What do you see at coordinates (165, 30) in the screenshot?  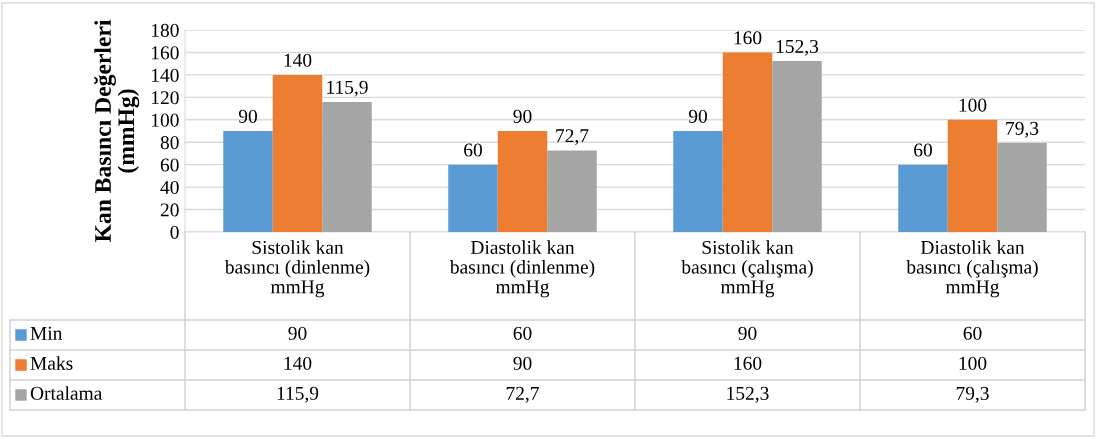 I see `y-tick-label: 180` at bounding box center [165, 30].